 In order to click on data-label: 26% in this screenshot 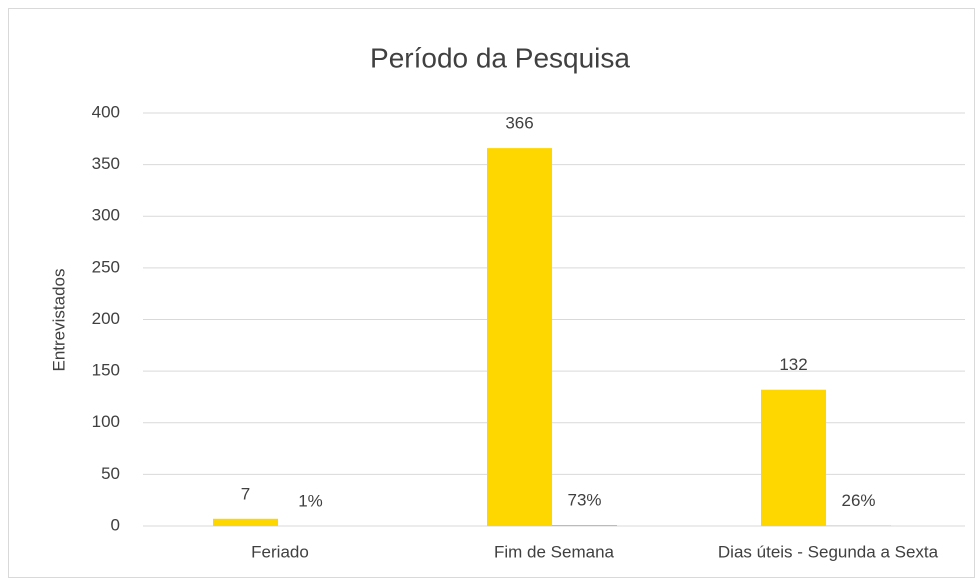, I will do `click(858, 500)`.